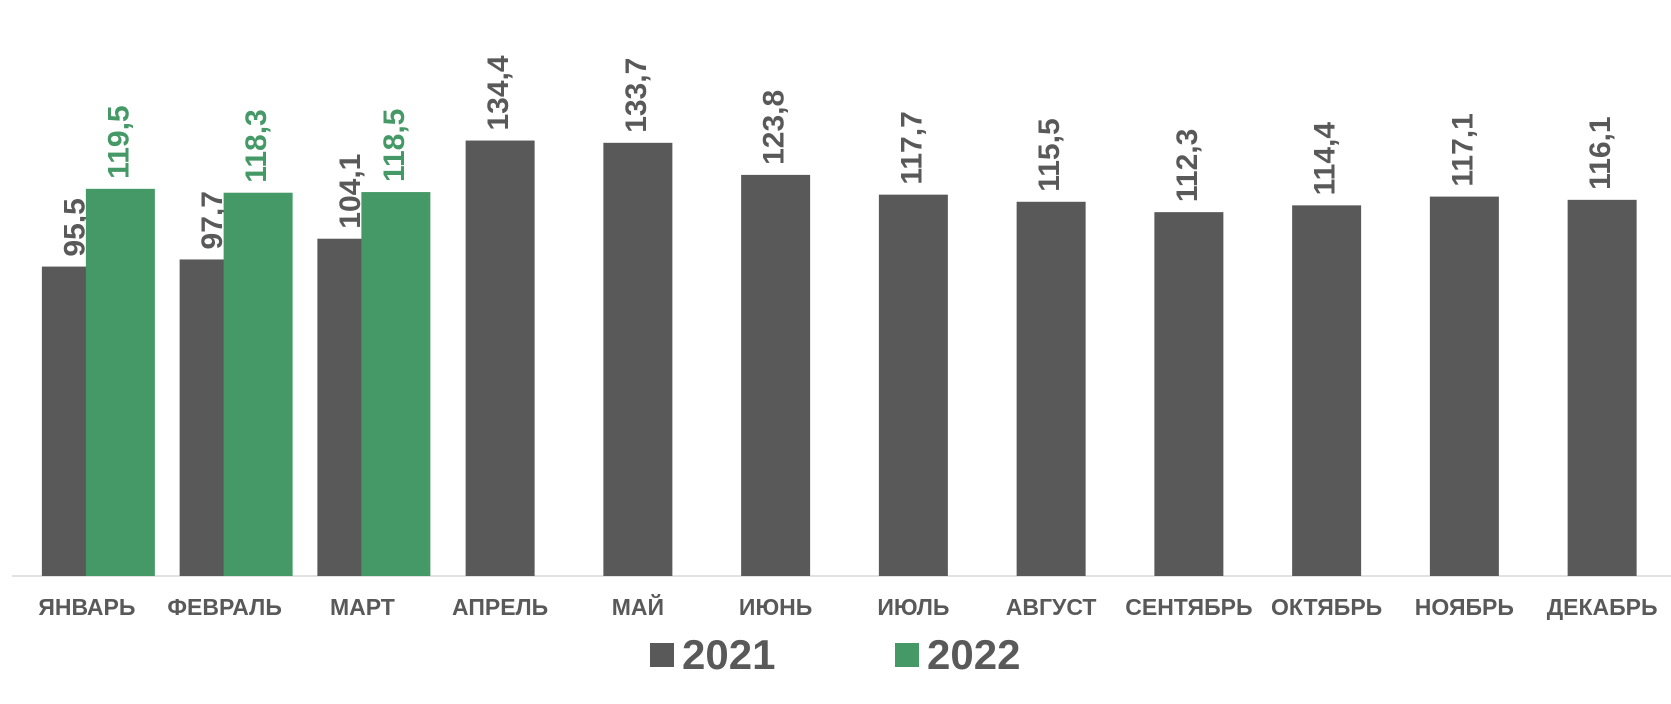  I want to click on legend-label-2021: 2021, so click(729, 654).